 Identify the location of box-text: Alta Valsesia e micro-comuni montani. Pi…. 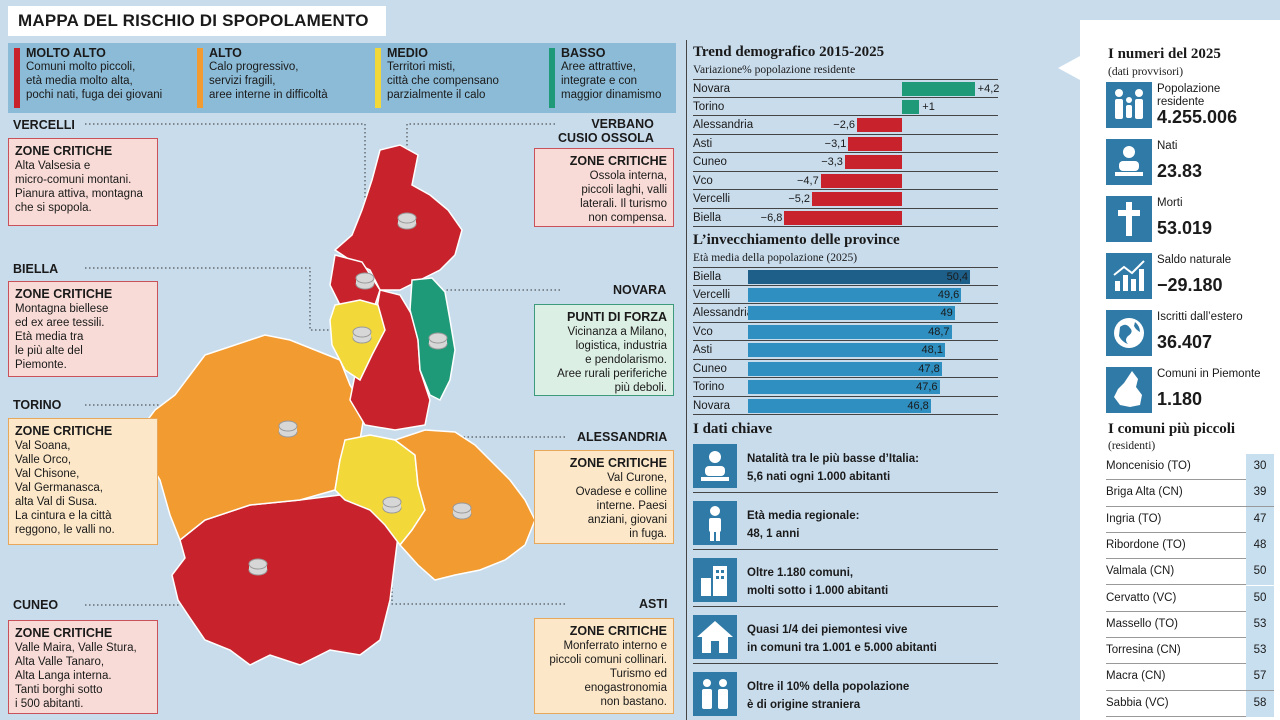
(79, 187).